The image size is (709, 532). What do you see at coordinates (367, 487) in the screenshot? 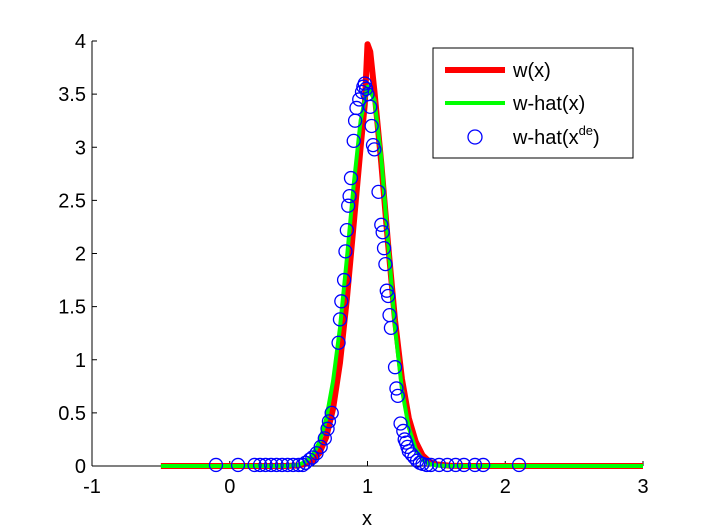
I see `x-tick-label: 1` at bounding box center [367, 487].